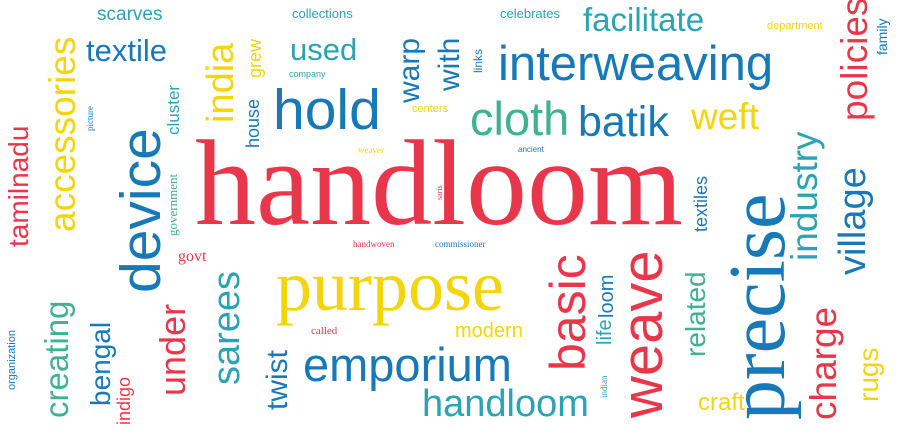 The height and width of the screenshot is (440, 921). What do you see at coordinates (409, 70) in the screenshot?
I see `word-warp: warp` at bounding box center [409, 70].